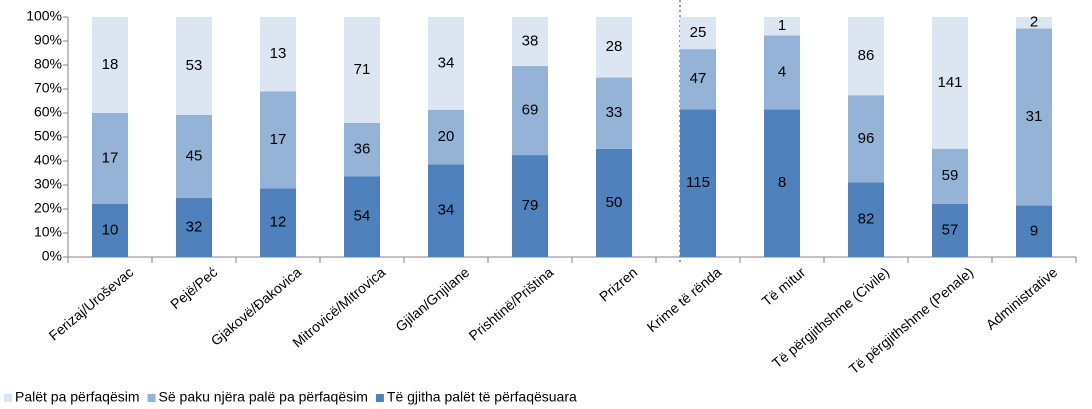 The image size is (1092, 409). I want to click on y-tick-label: 20%, so click(48, 208).